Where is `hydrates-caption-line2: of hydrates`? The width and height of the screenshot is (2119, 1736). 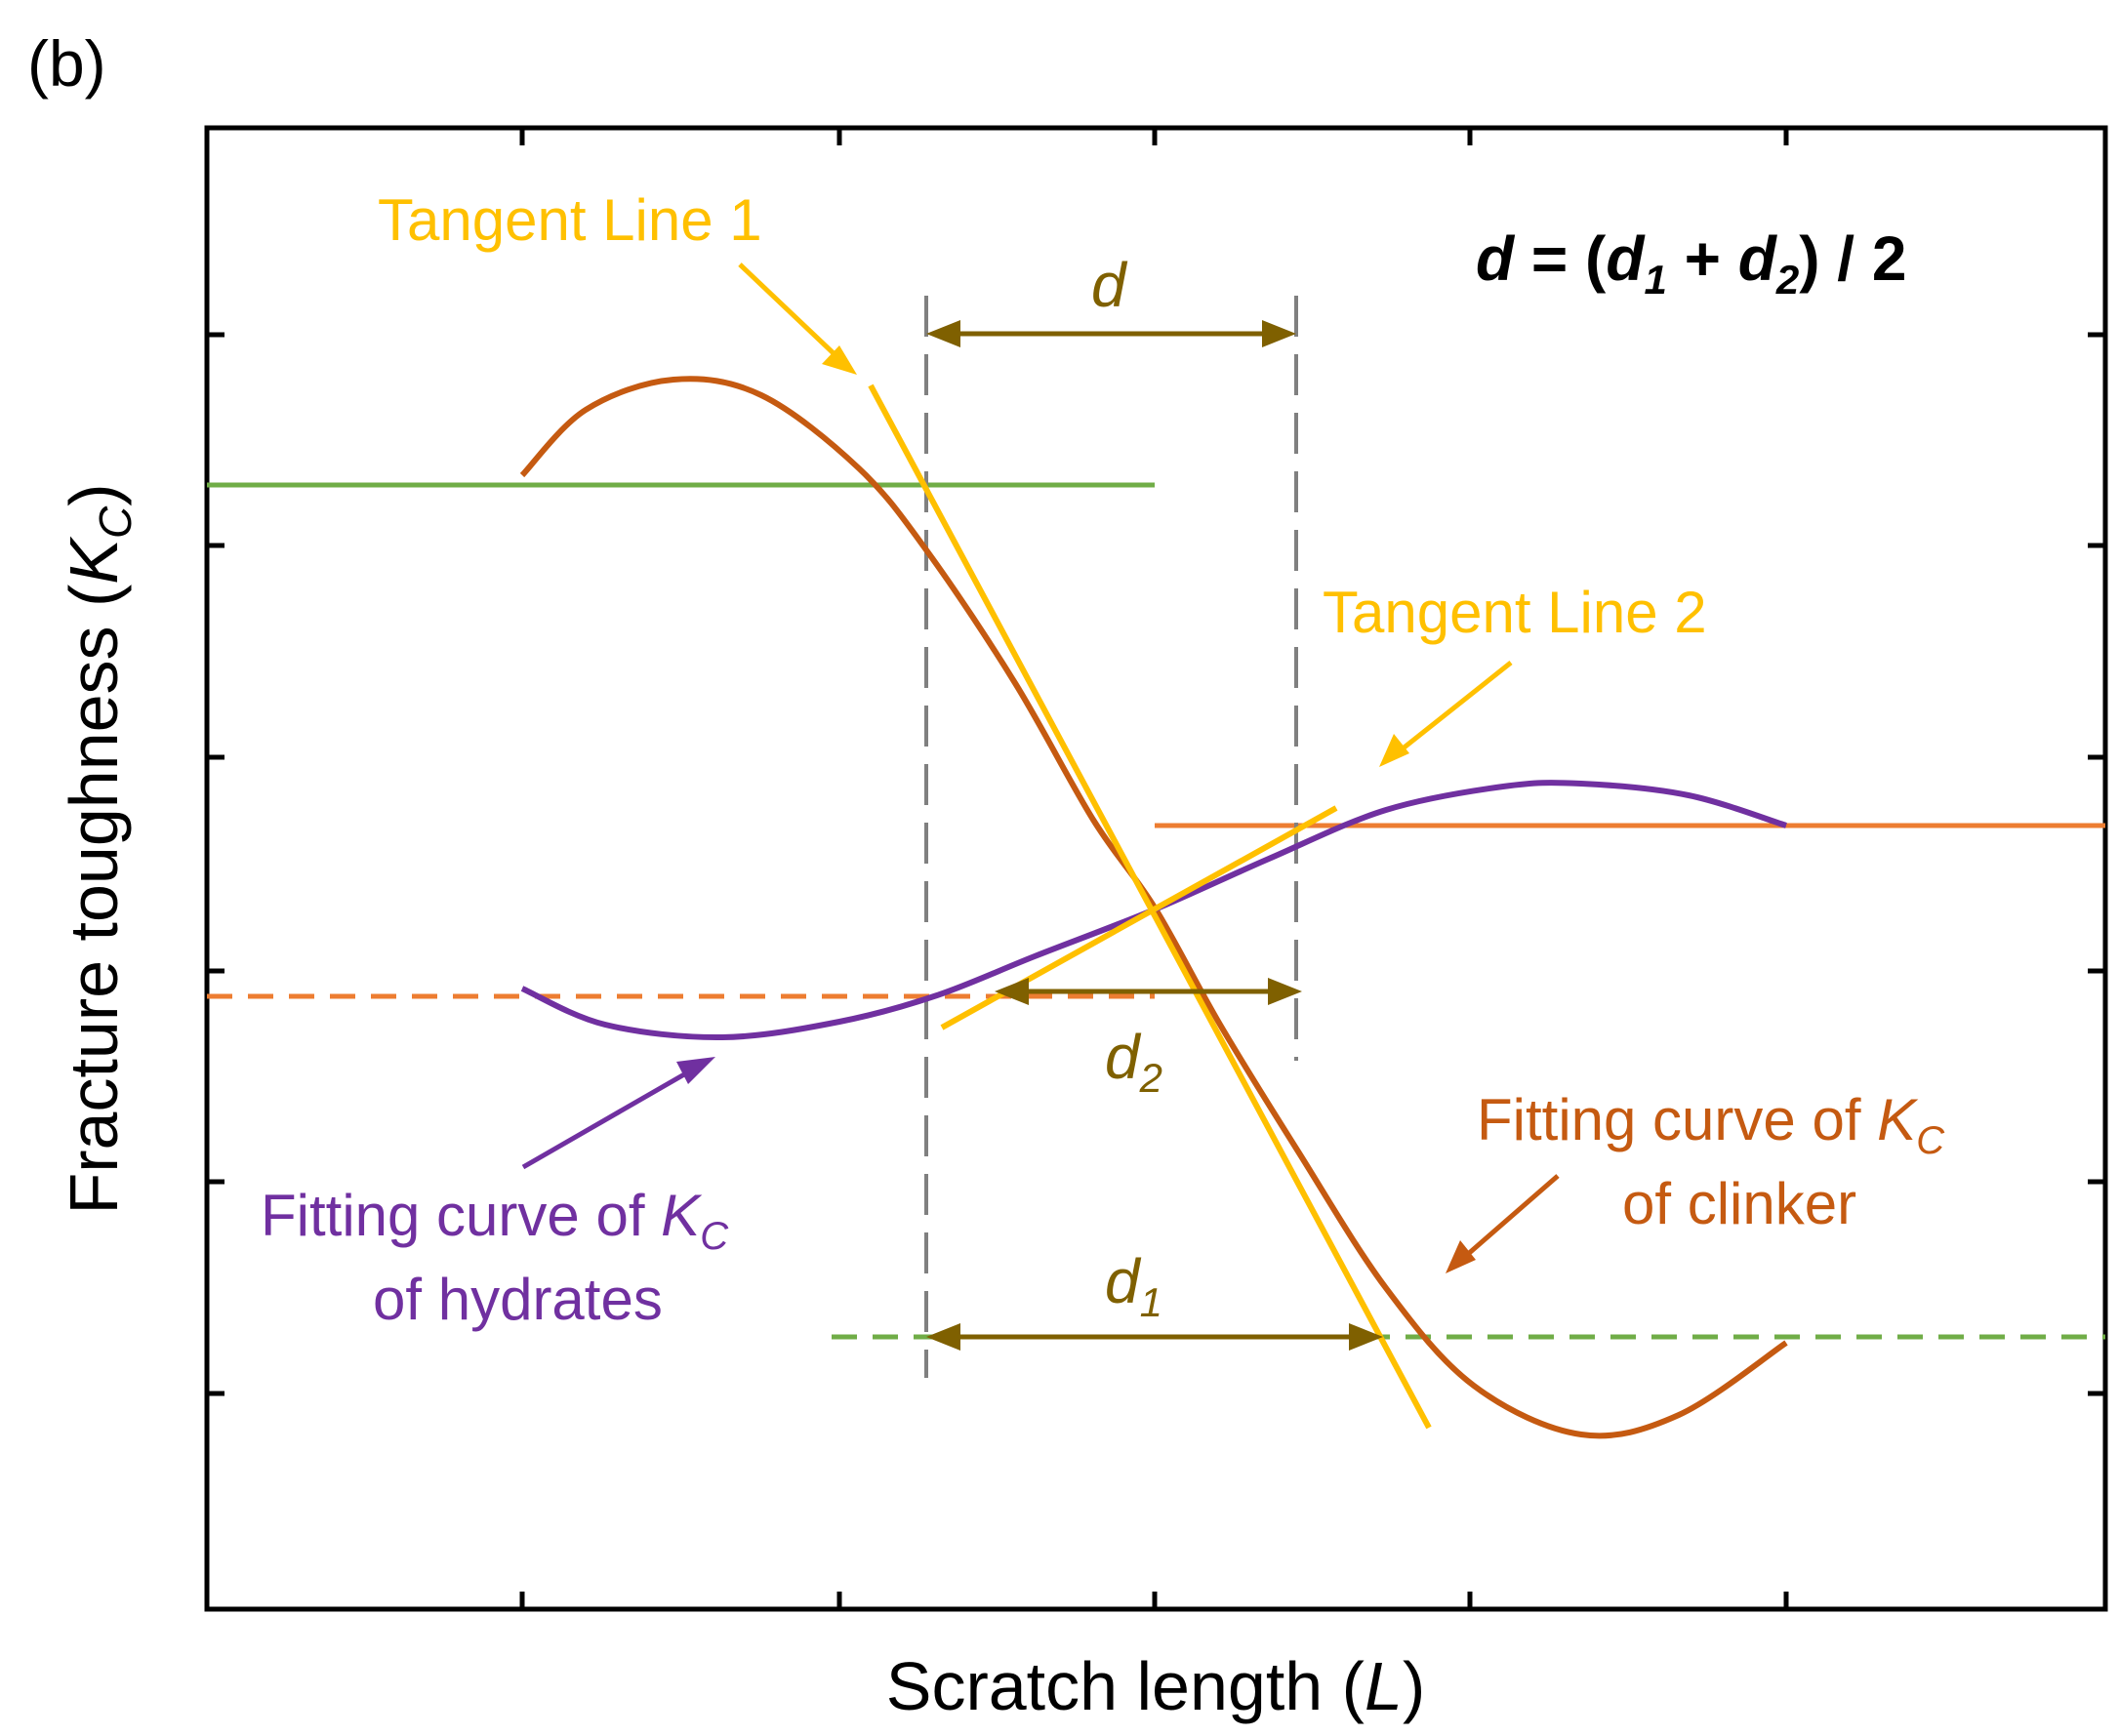 hydrates-caption-line2: of hydrates is located at coordinates (518, 1299).